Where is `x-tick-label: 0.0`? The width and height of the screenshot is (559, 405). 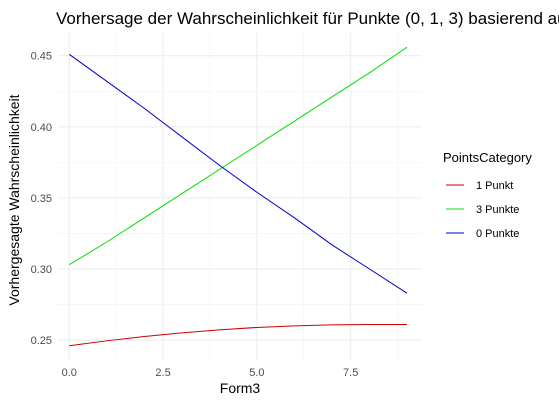
x-tick-label: 0.0 is located at coordinates (69, 373).